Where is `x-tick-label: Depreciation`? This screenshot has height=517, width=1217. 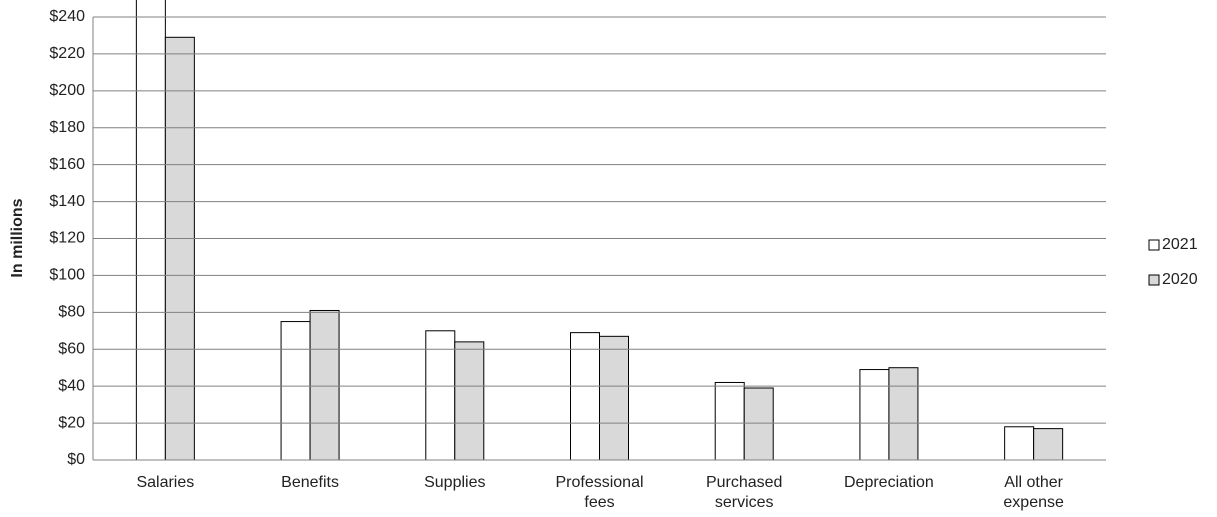
x-tick-label: Depreciation is located at coordinates (889, 482).